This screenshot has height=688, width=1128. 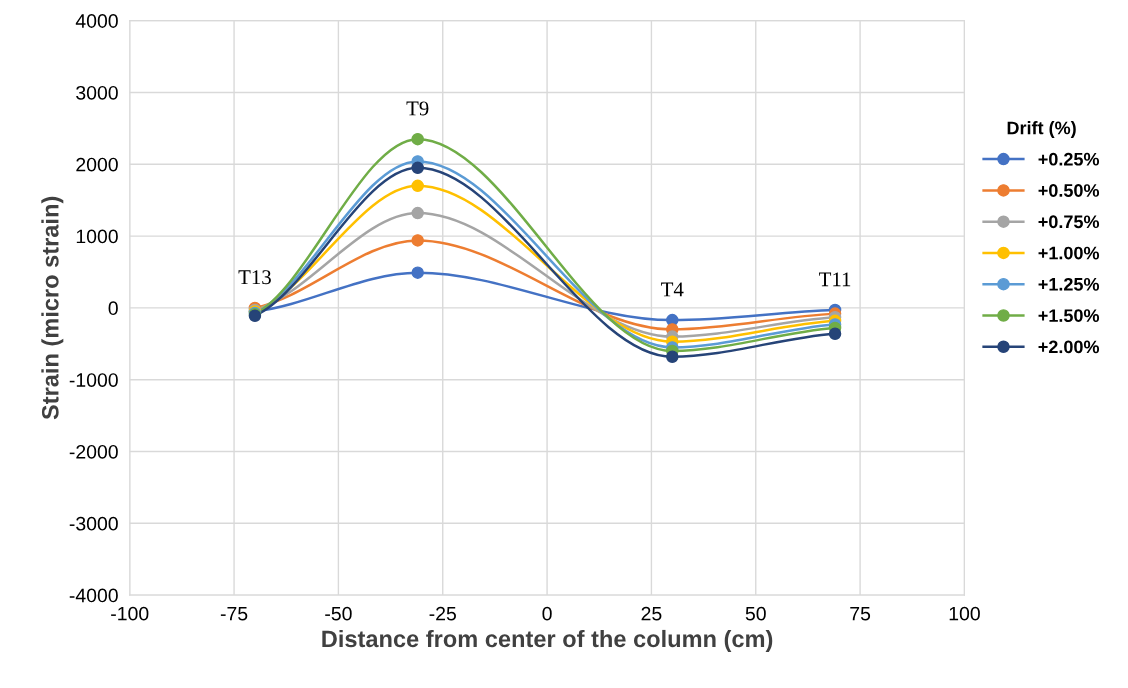 I want to click on y-tick-label: 3000, so click(x=97, y=92).